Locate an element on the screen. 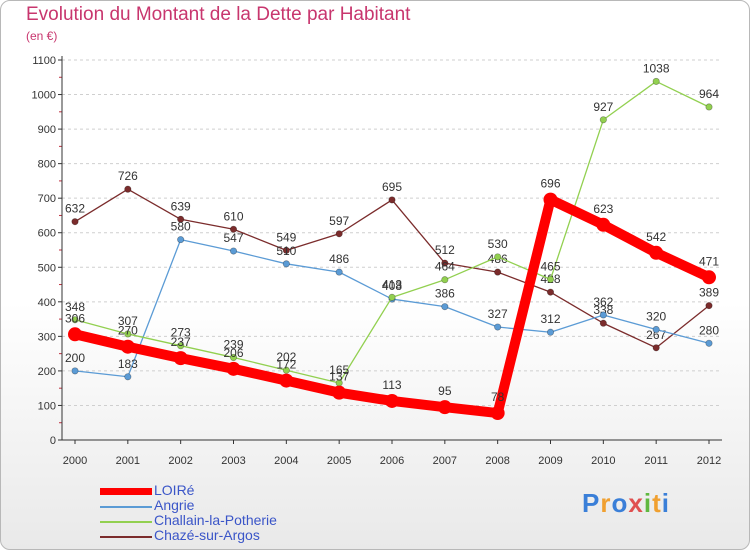  legend-swatch-chaze is located at coordinates (126, 537).